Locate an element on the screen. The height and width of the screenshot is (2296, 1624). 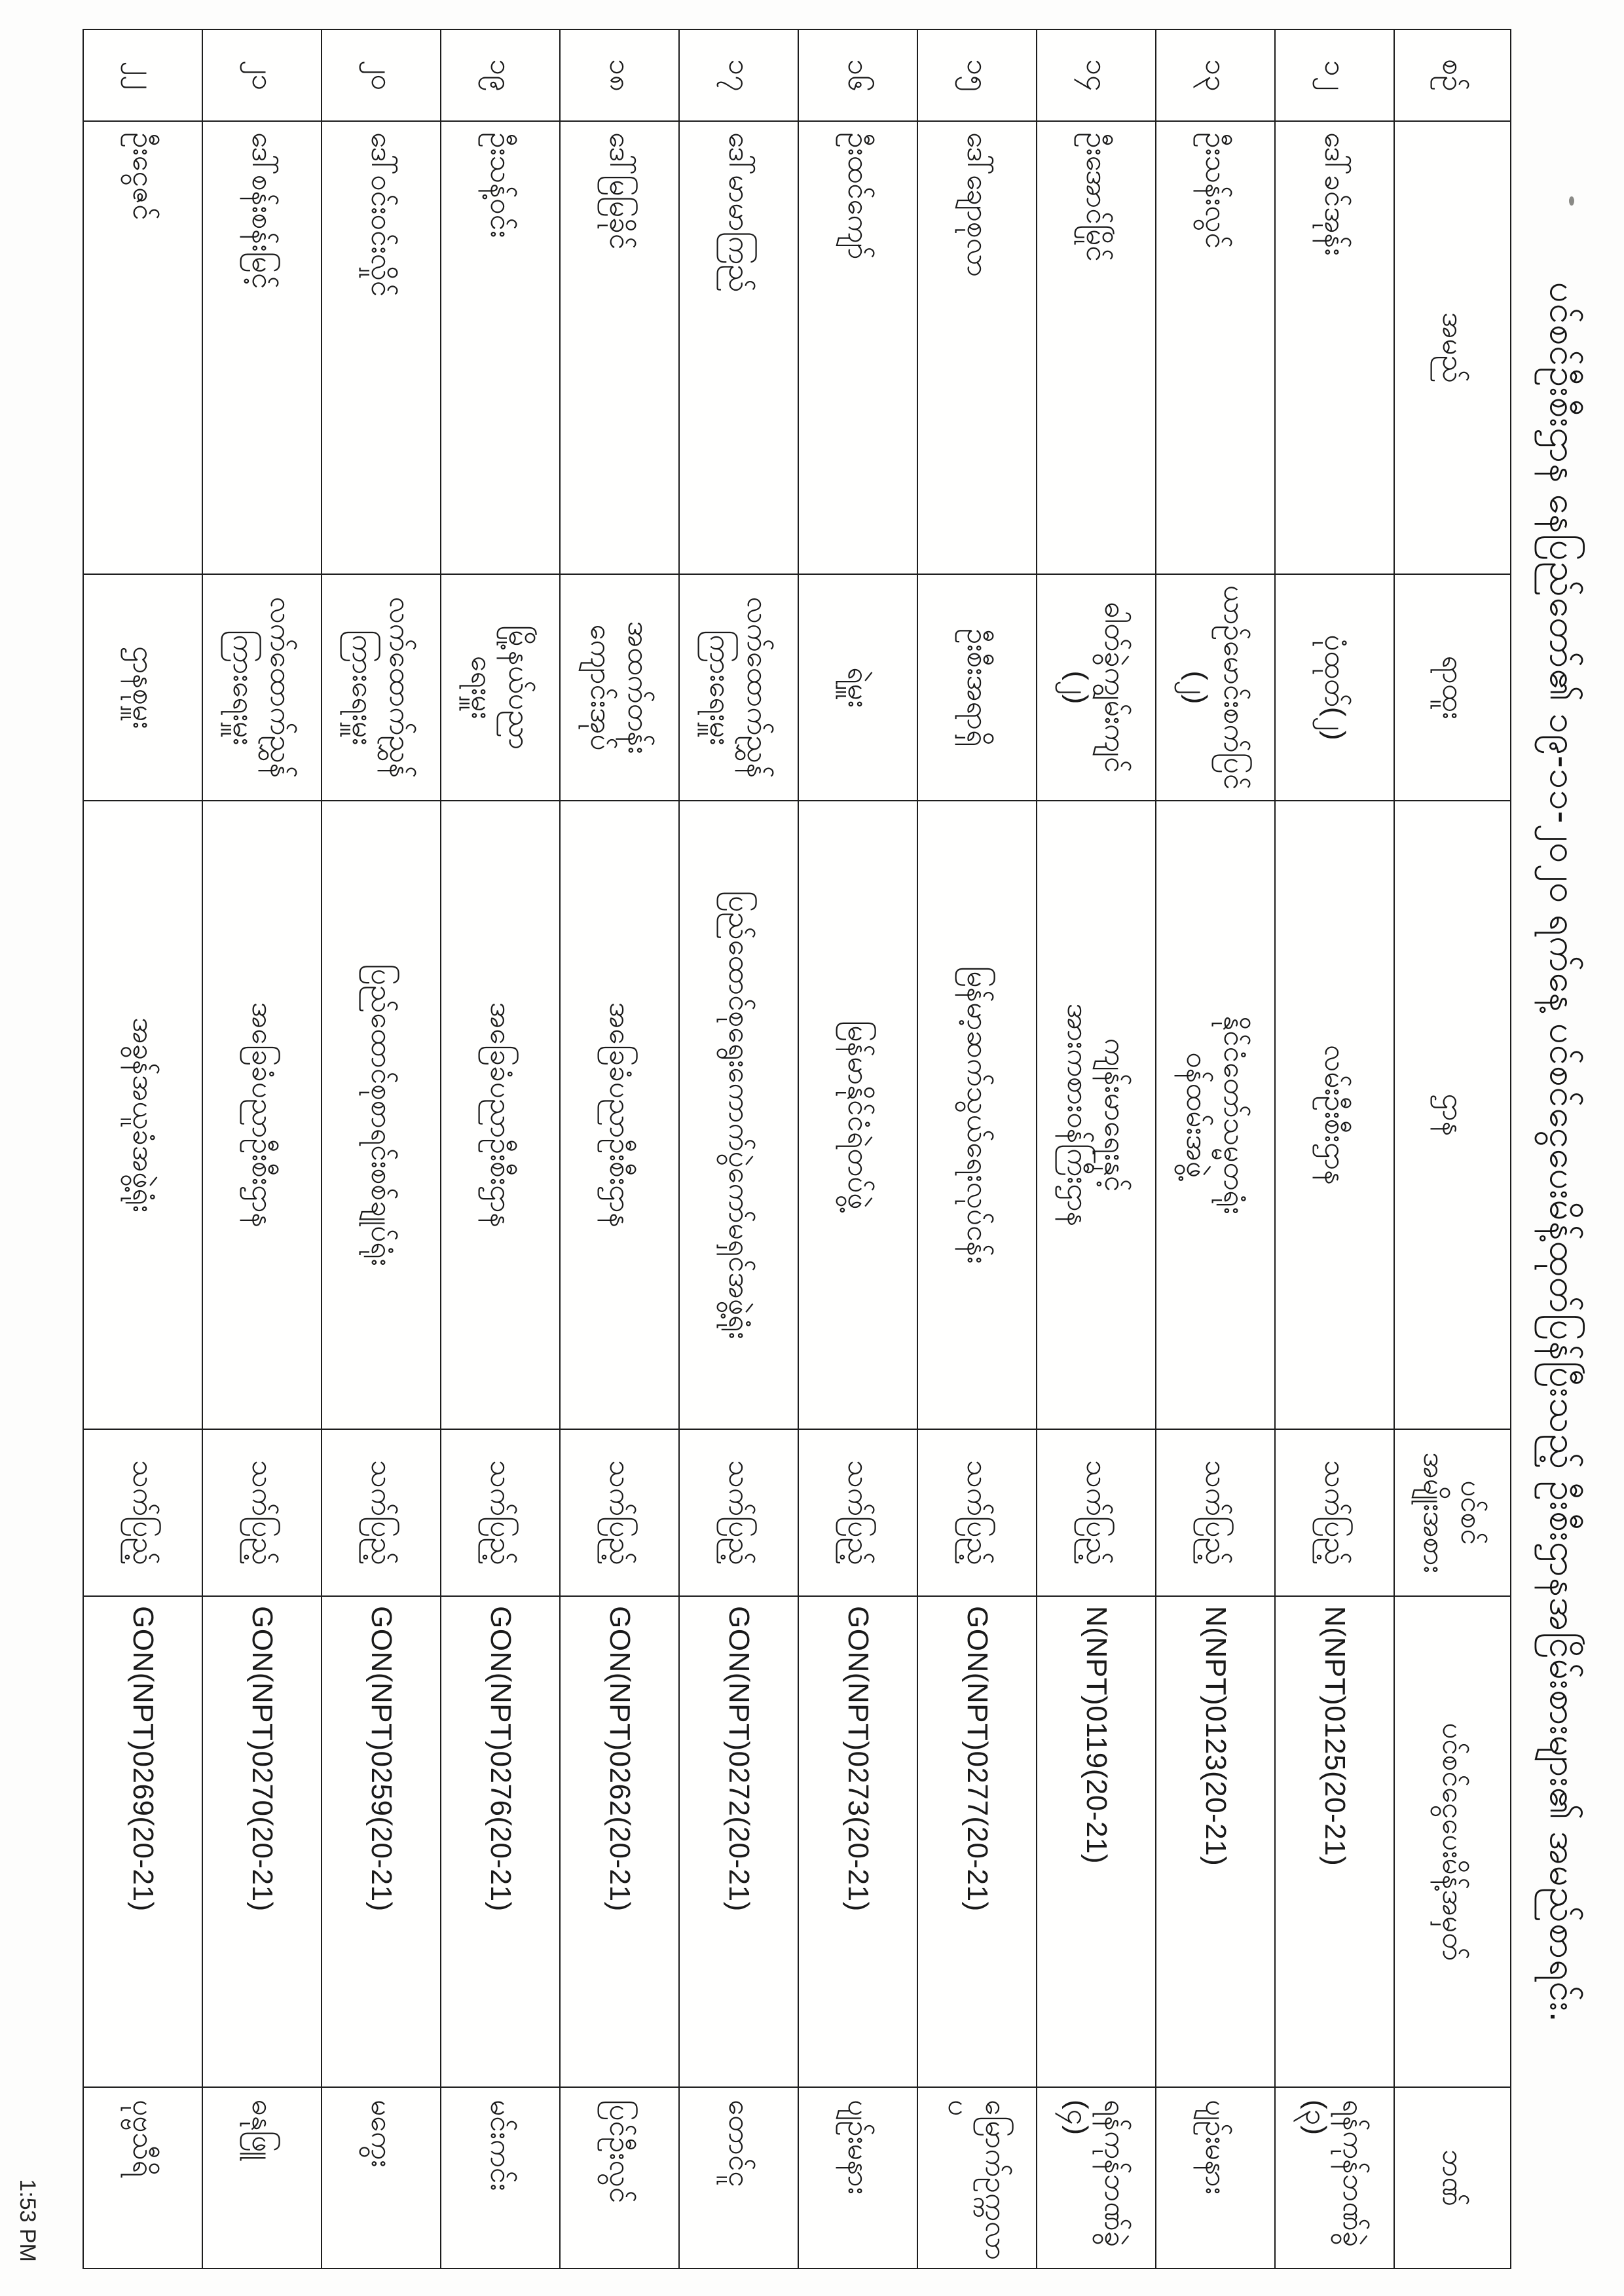
header-pension-type: ပင်စင် အမျိုးအစား is located at coordinates (1452, 1512).